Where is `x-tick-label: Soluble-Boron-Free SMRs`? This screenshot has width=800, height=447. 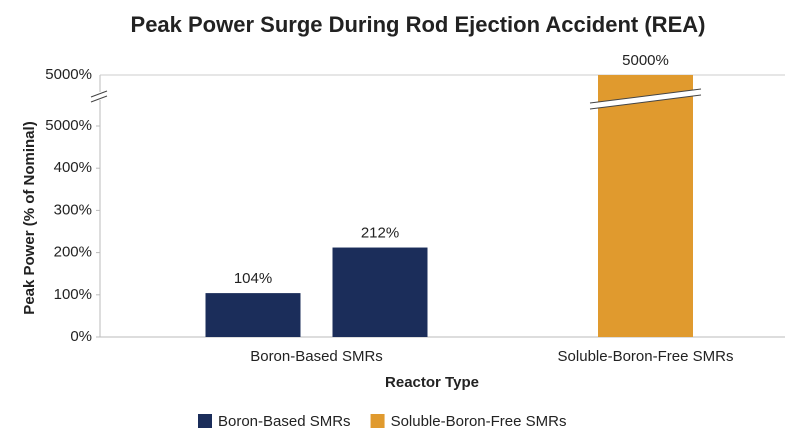 x-tick-label: Soluble-Boron-Free SMRs is located at coordinates (646, 356).